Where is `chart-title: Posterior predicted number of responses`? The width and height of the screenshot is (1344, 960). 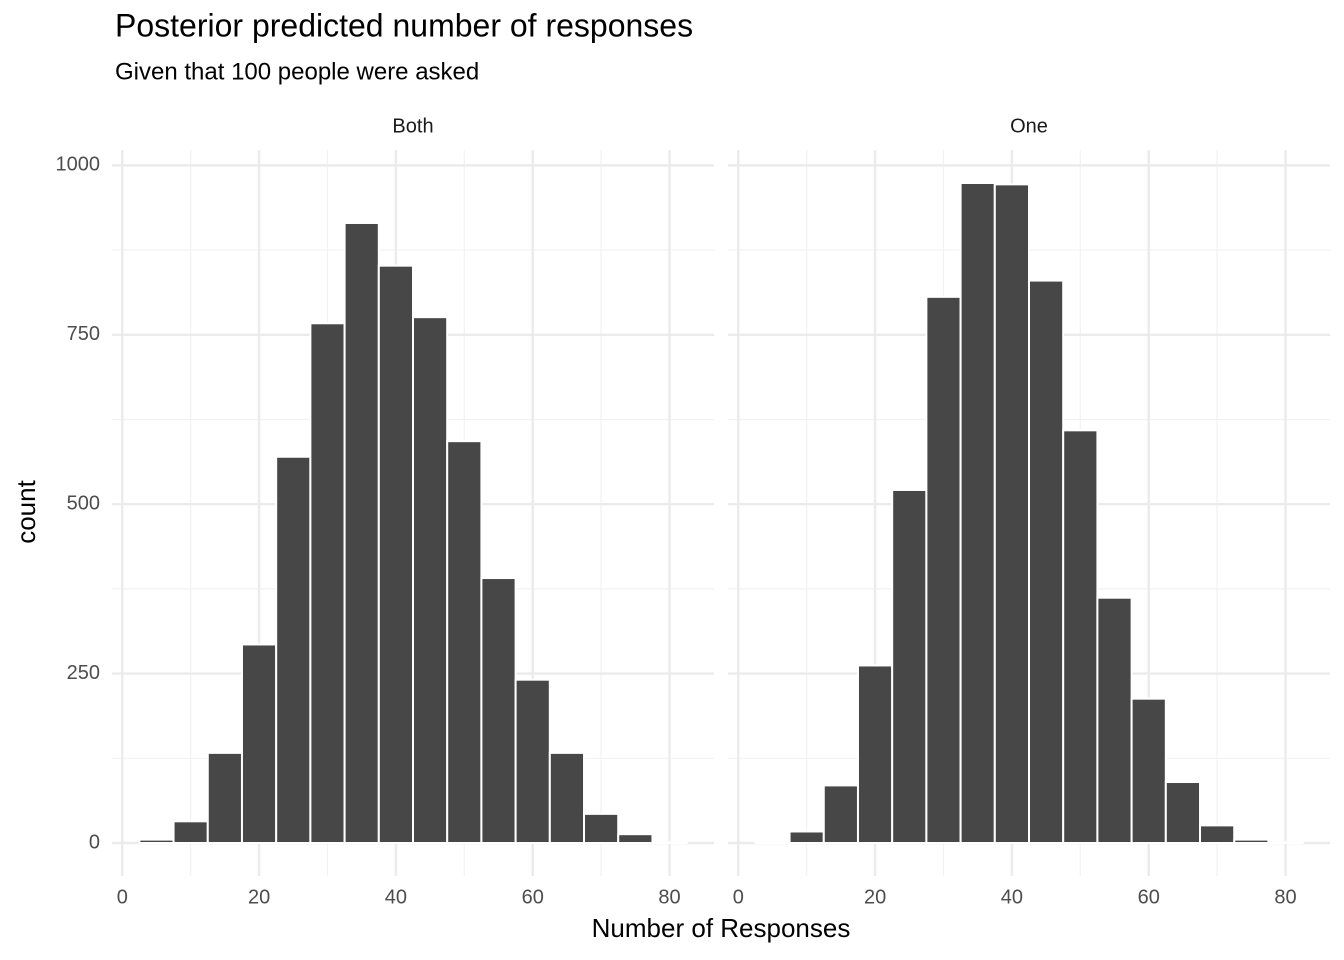 chart-title: Posterior predicted number of responses is located at coordinates (404, 25).